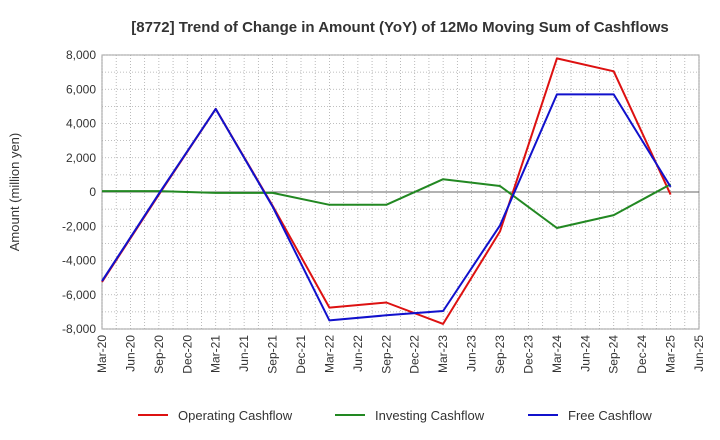  What do you see at coordinates (642, 354) in the screenshot?
I see `x-tick-label: Dec-24` at bounding box center [642, 354].